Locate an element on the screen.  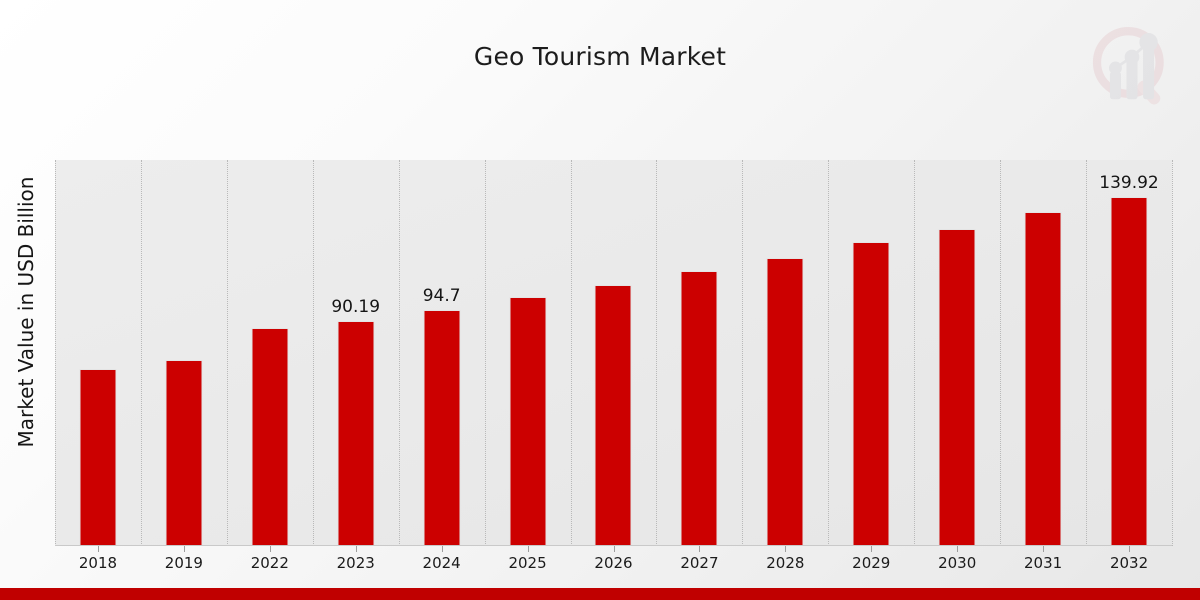
bar-slot: 90.19 is located at coordinates (356, 353).